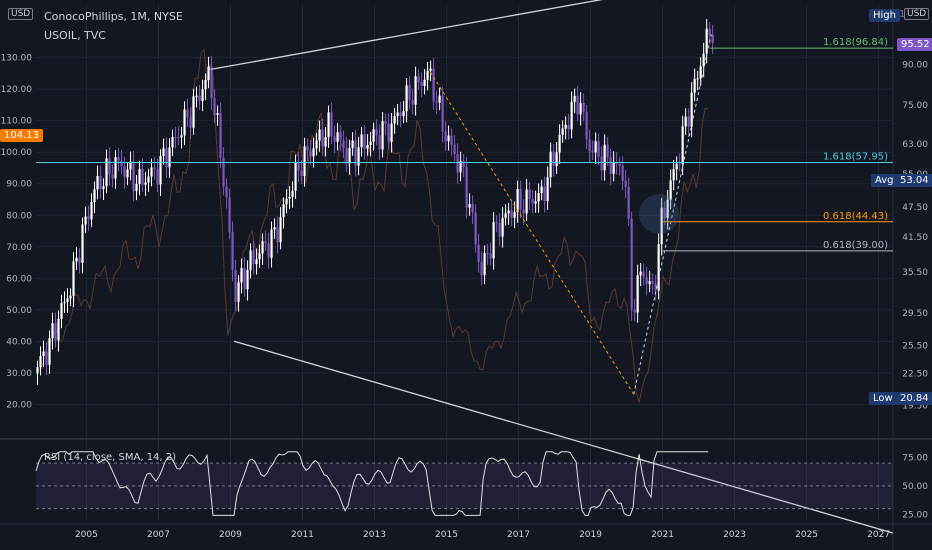 This screenshot has height=550, width=932. What do you see at coordinates (878, 535) in the screenshot?
I see `x-tick-label: 2027` at bounding box center [878, 535].